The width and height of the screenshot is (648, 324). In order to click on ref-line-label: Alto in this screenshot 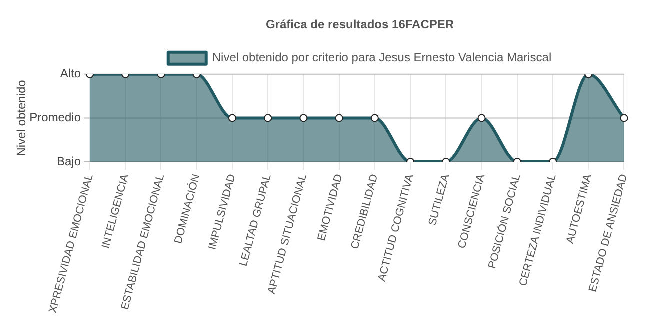, I will do `click(71, 73)`.